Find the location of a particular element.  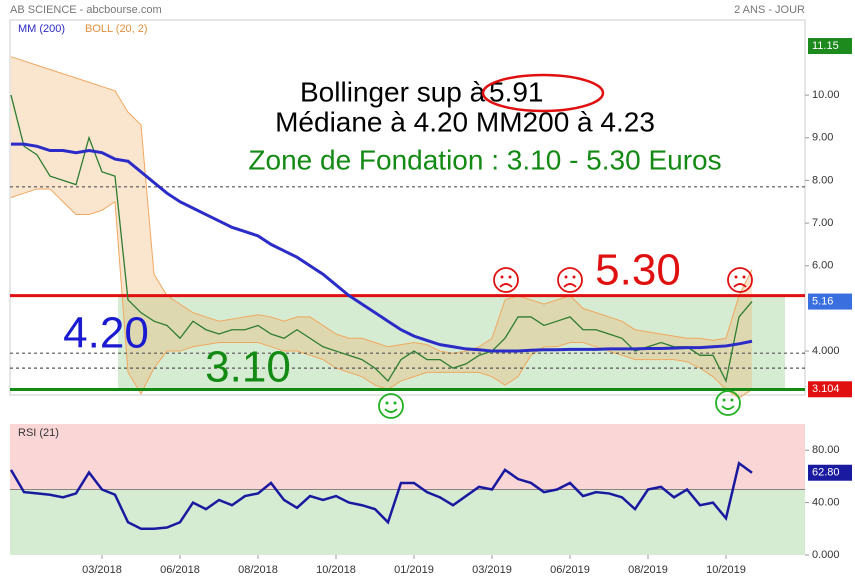

x-tick-label: 06/2019 is located at coordinates (570, 570).